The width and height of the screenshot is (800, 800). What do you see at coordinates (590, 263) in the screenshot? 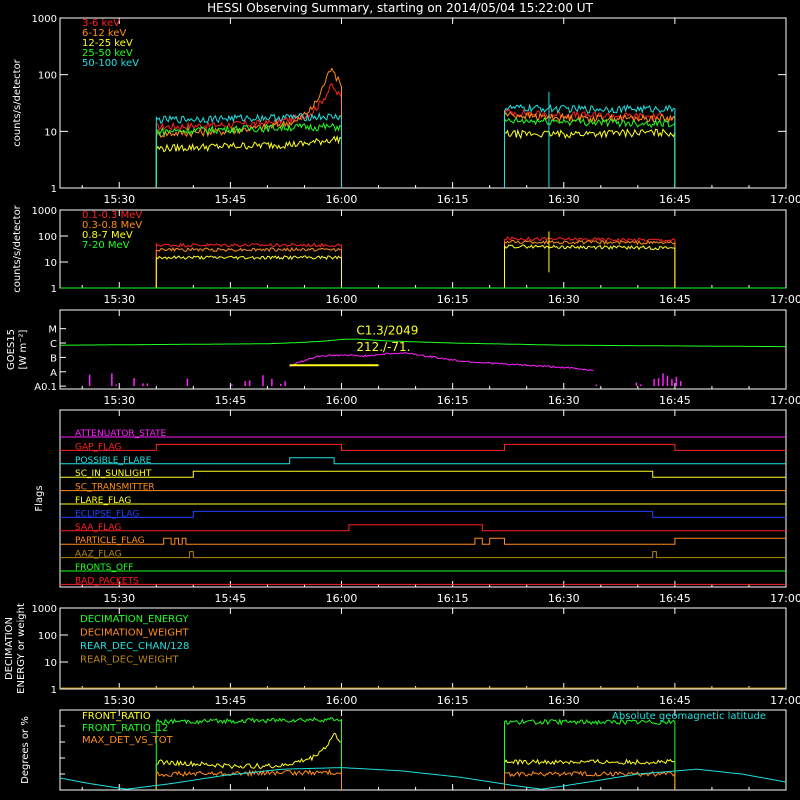
I see `series-line-0-3-0-8-mev` at bounding box center [590, 263].